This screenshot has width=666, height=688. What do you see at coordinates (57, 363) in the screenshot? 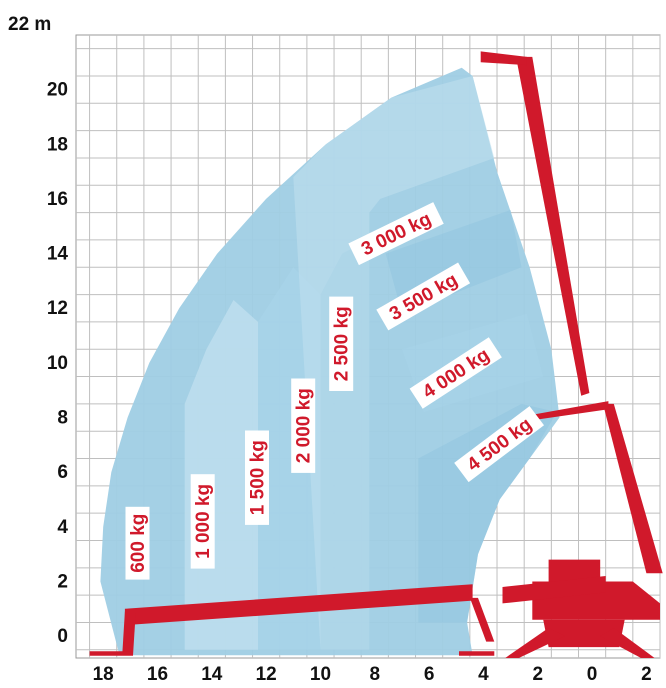
I see `y-tick-label: 10` at bounding box center [57, 363].